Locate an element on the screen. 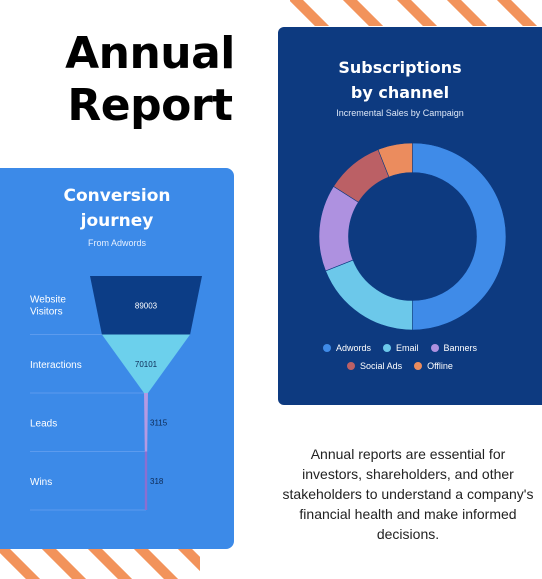 The height and width of the screenshot is (579, 542). decorative-stripes-top is located at coordinates (416, 13).